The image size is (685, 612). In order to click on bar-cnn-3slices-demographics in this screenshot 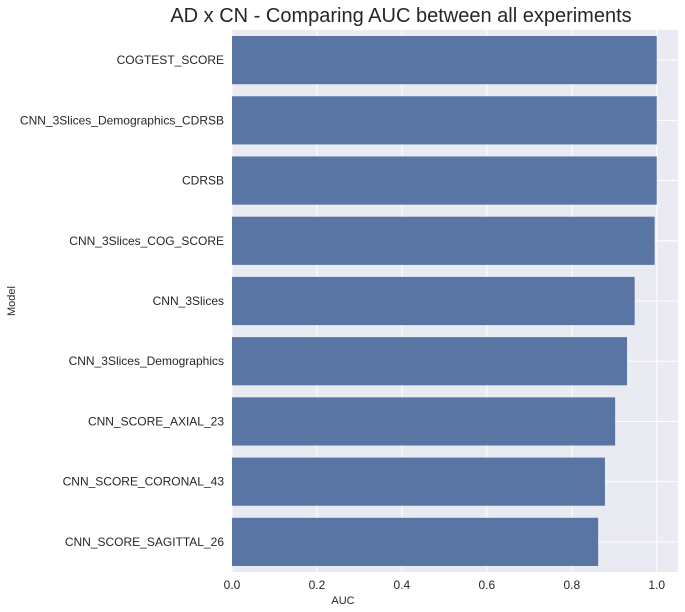, I will do `click(430, 361)`.